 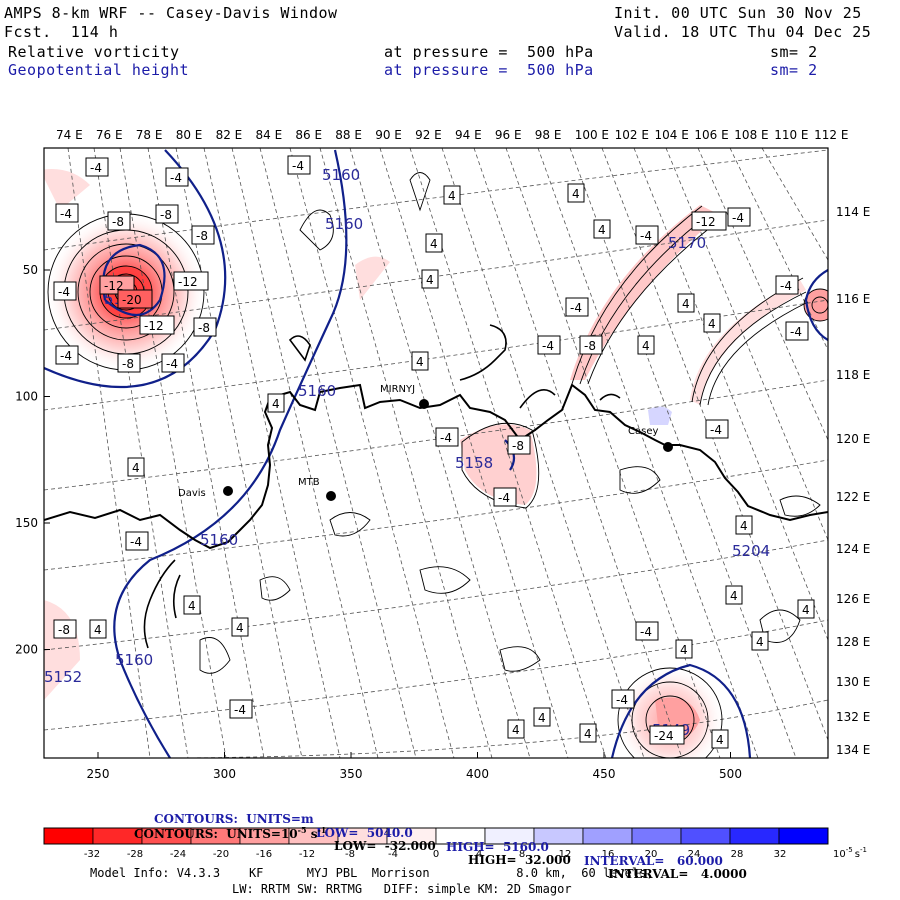 I want to click on field1-smoothing: sm= 2, so click(x=794, y=52).